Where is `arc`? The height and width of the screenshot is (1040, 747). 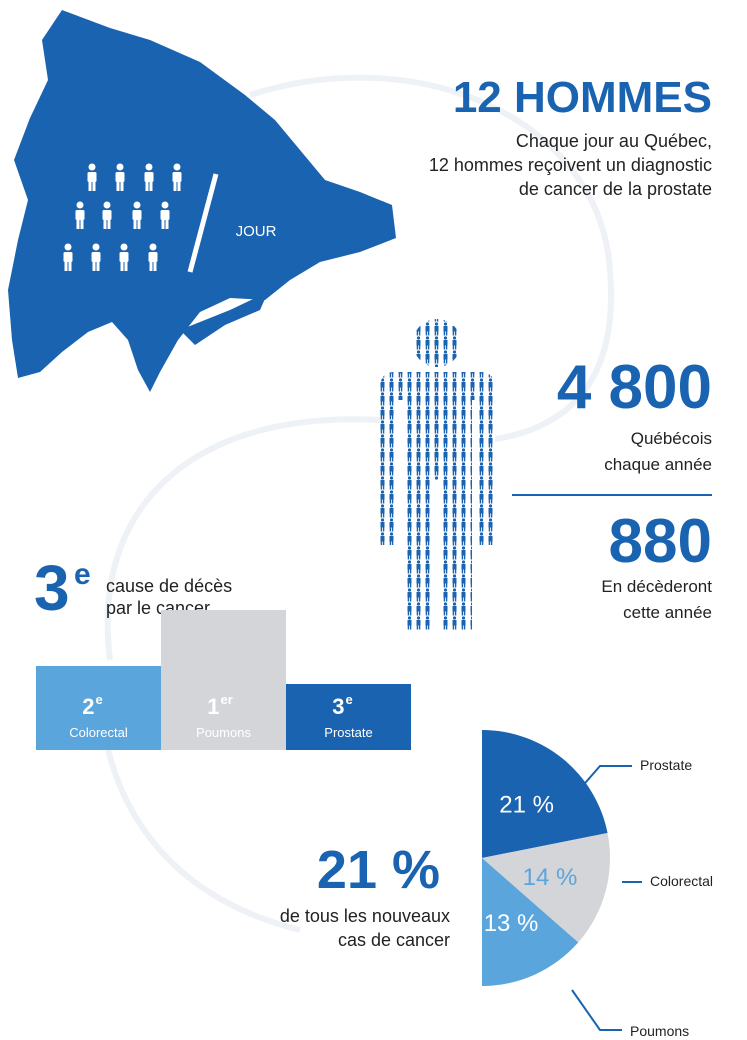
arc is located at coordinates (242, 538).